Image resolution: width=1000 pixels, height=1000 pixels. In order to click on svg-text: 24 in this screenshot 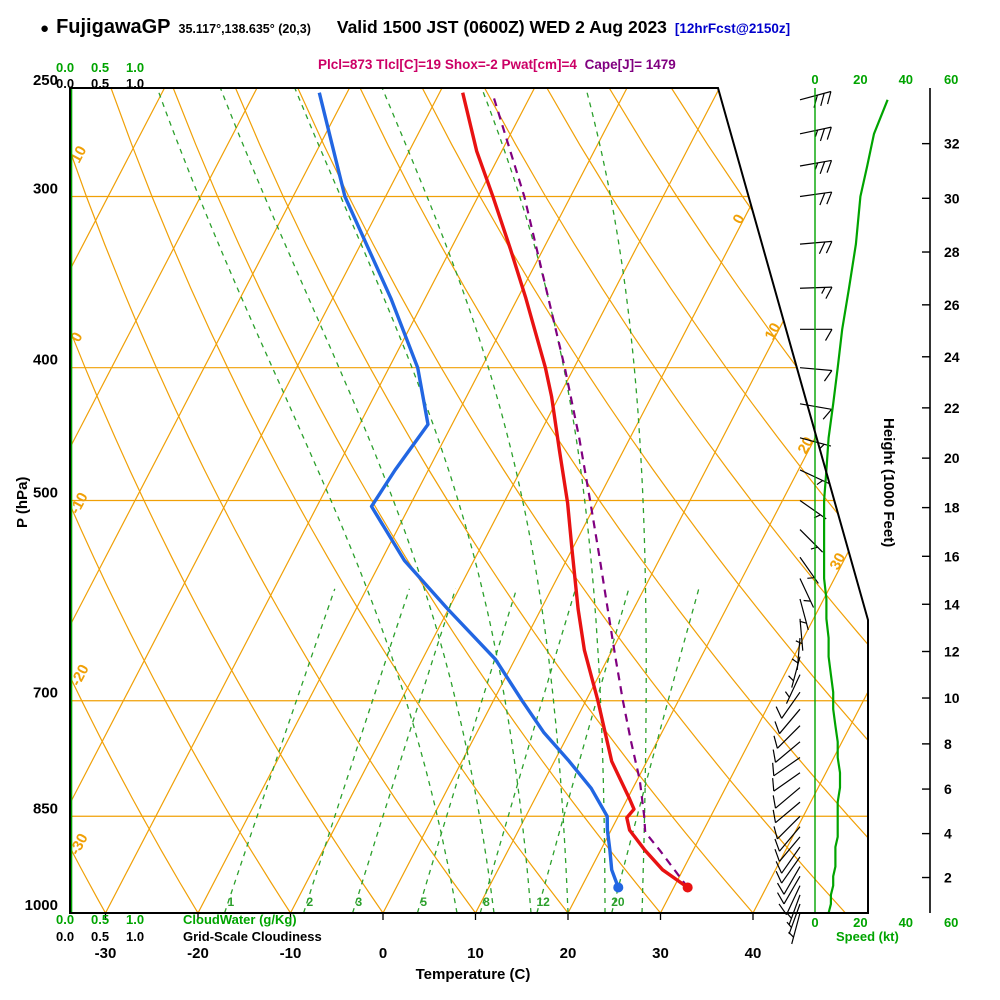, I will do `click(952, 357)`.